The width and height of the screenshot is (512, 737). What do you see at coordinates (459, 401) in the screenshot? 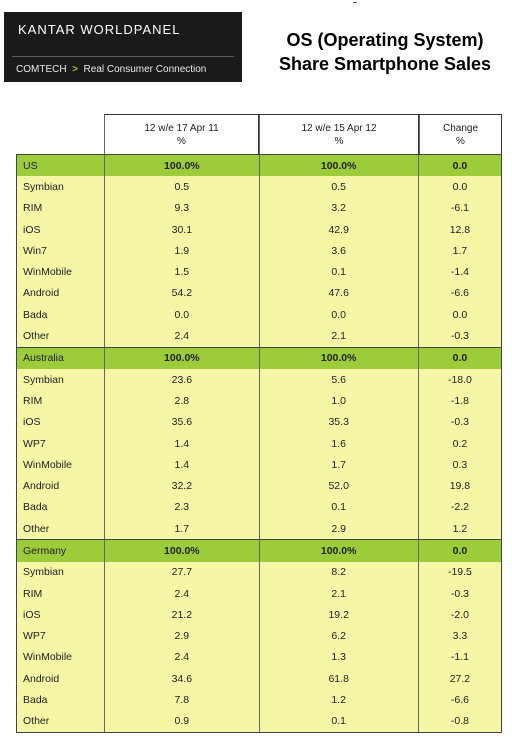
I see `change-cell: -1.8` at bounding box center [459, 401].